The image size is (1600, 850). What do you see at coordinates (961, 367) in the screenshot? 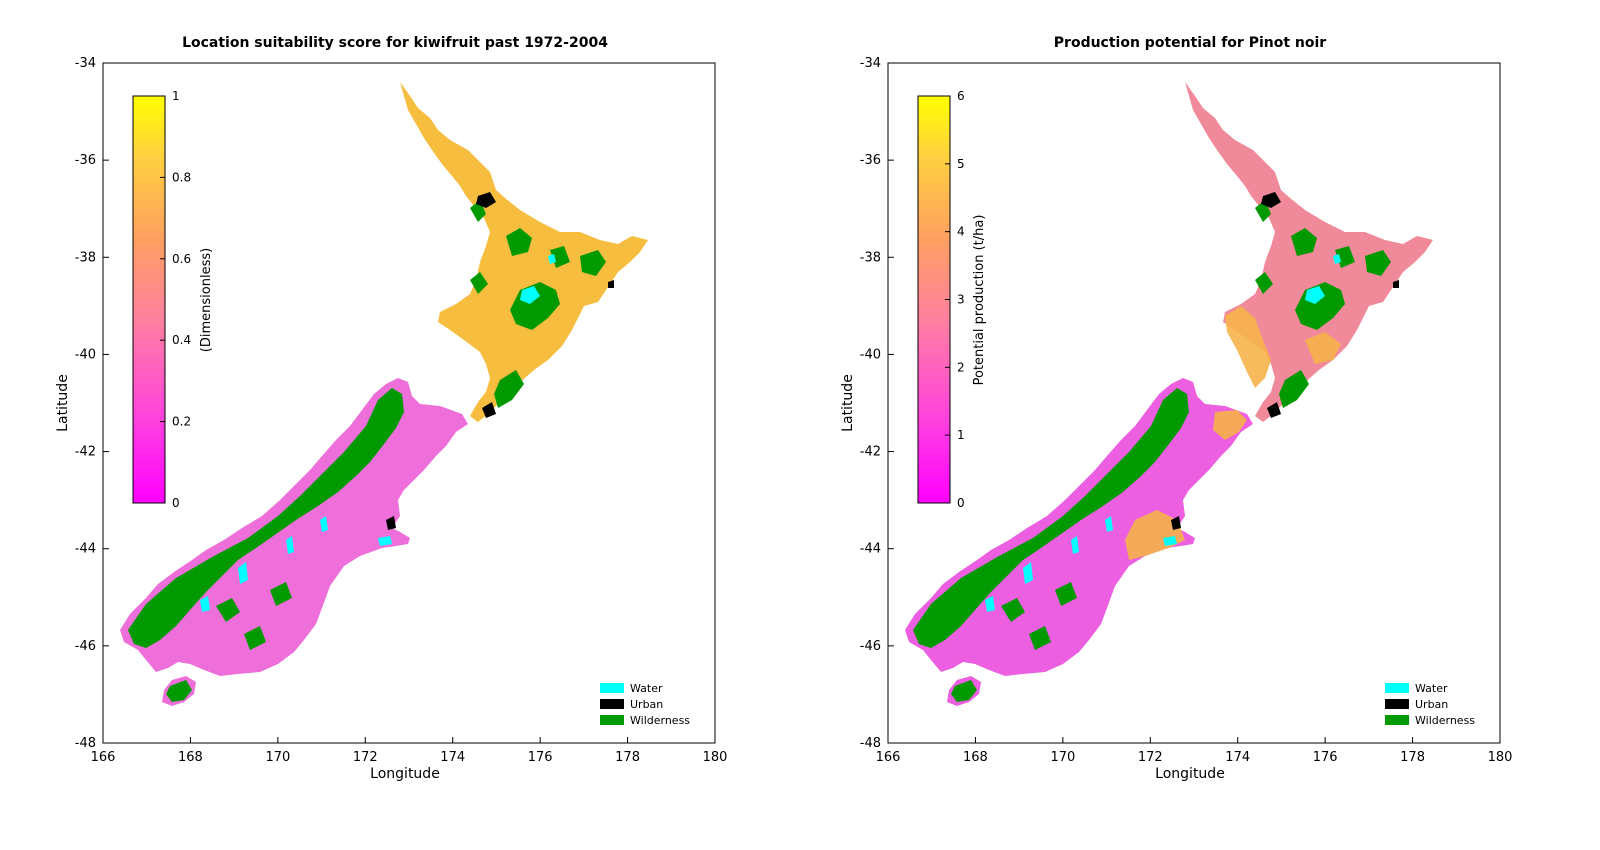
I see `colorbar-tick-label: 2` at bounding box center [961, 367].